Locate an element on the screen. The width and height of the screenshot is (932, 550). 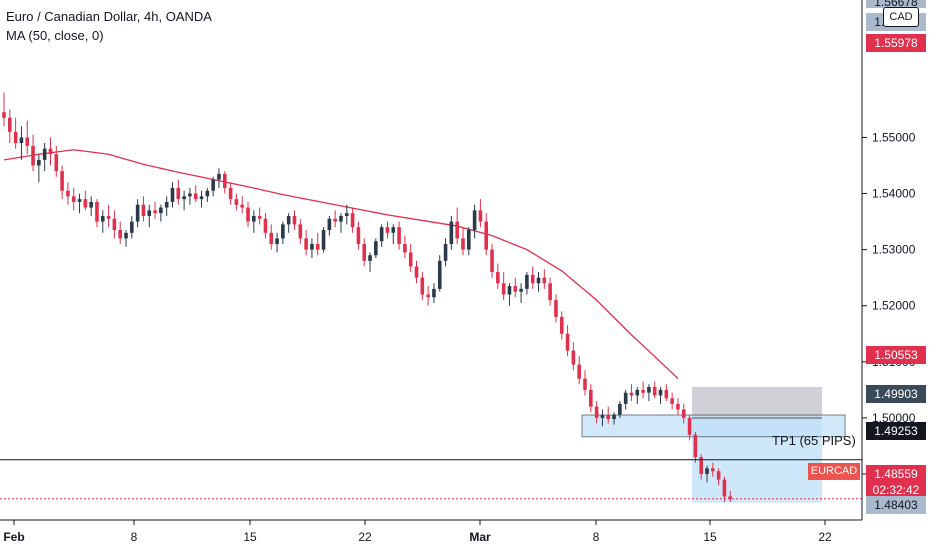
x-tick-label: 8 is located at coordinates (596, 537).